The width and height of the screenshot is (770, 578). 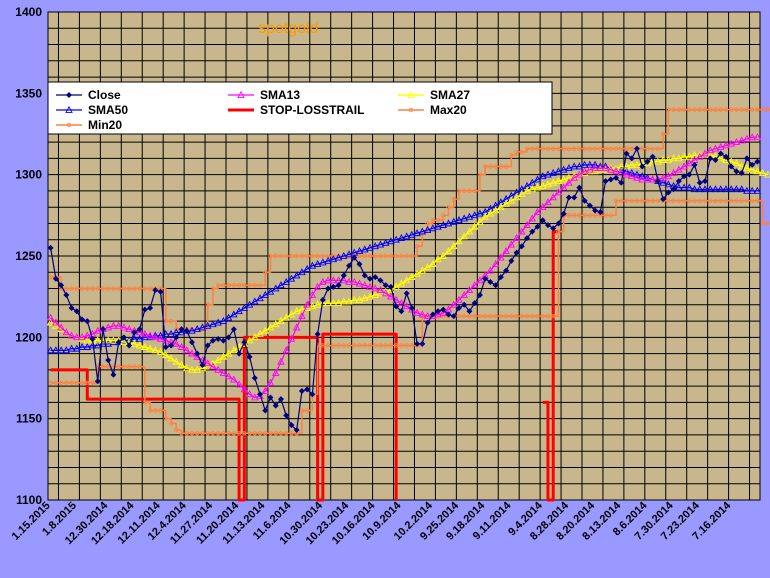 I want to click on legend-item-sma50: SMA50, so click(x=92, y=110).